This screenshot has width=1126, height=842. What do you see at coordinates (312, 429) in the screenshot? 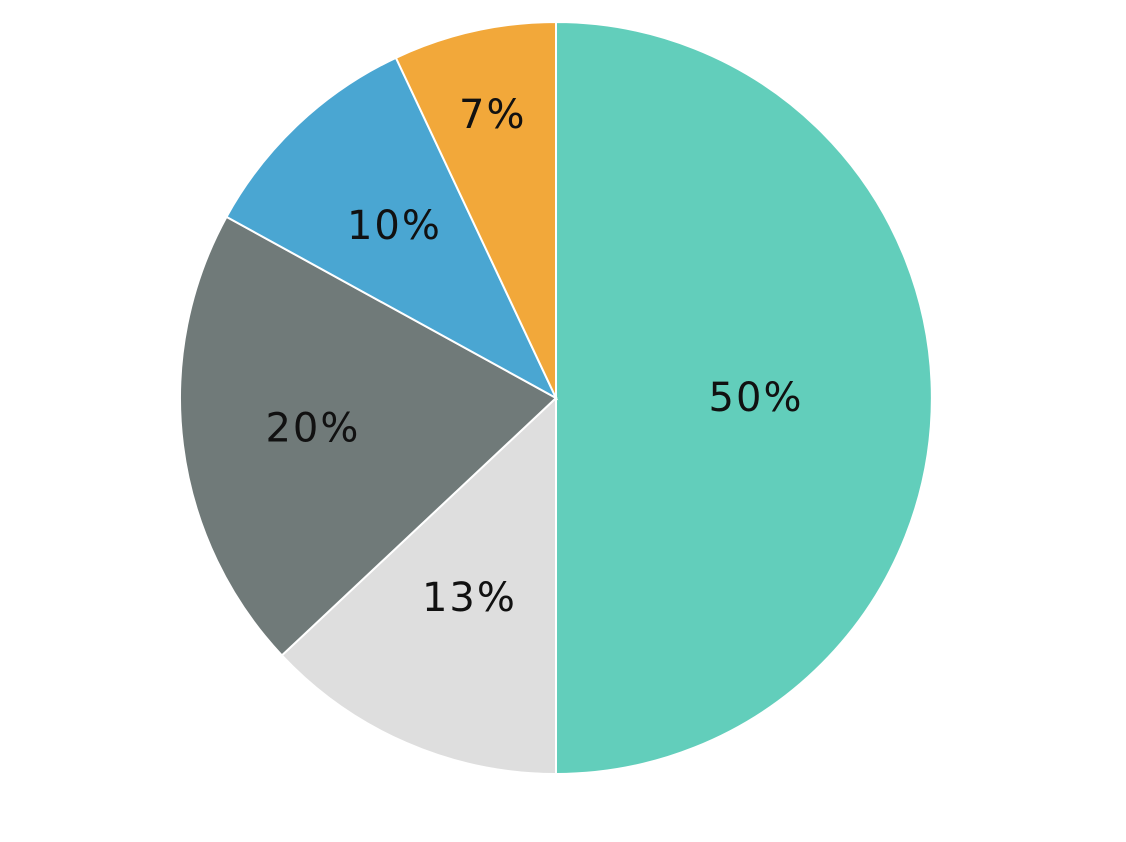
I see `slice-label: 20%` at bounding box center [312, 429].